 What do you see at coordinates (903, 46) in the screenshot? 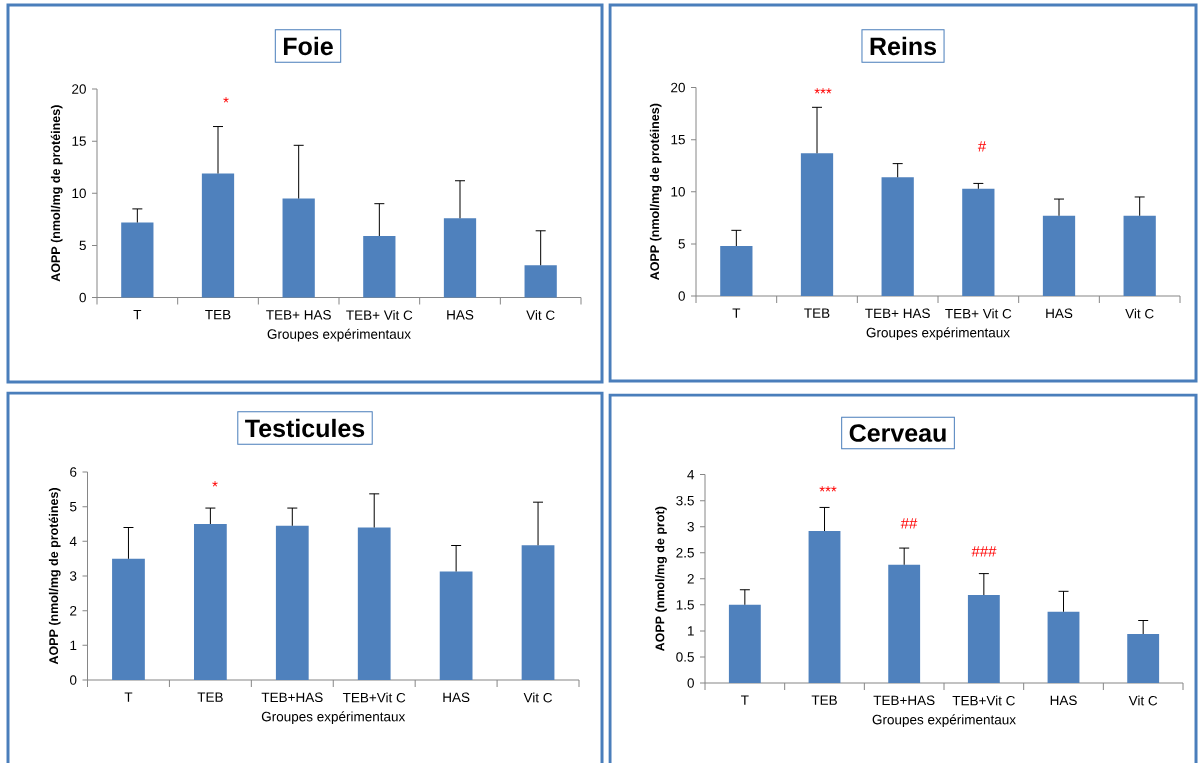
I see `chart-title: Reins` at bounding box center [903, 46].